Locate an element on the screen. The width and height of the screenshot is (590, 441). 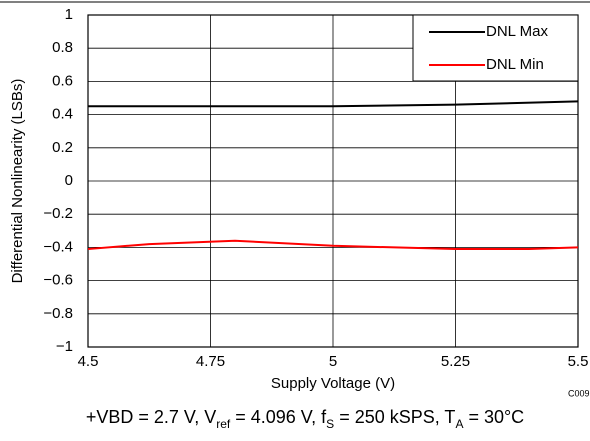
y-tick-label: 0.4 is located at coordinates (62, 114).